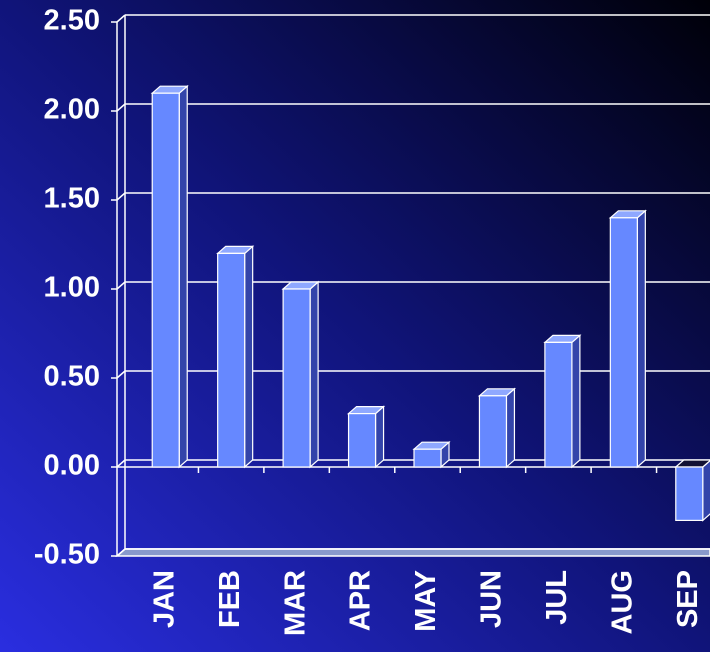 This screenshot has height=652, width=710. I want to click on x-tick-label: SEP, so click(688, 599).